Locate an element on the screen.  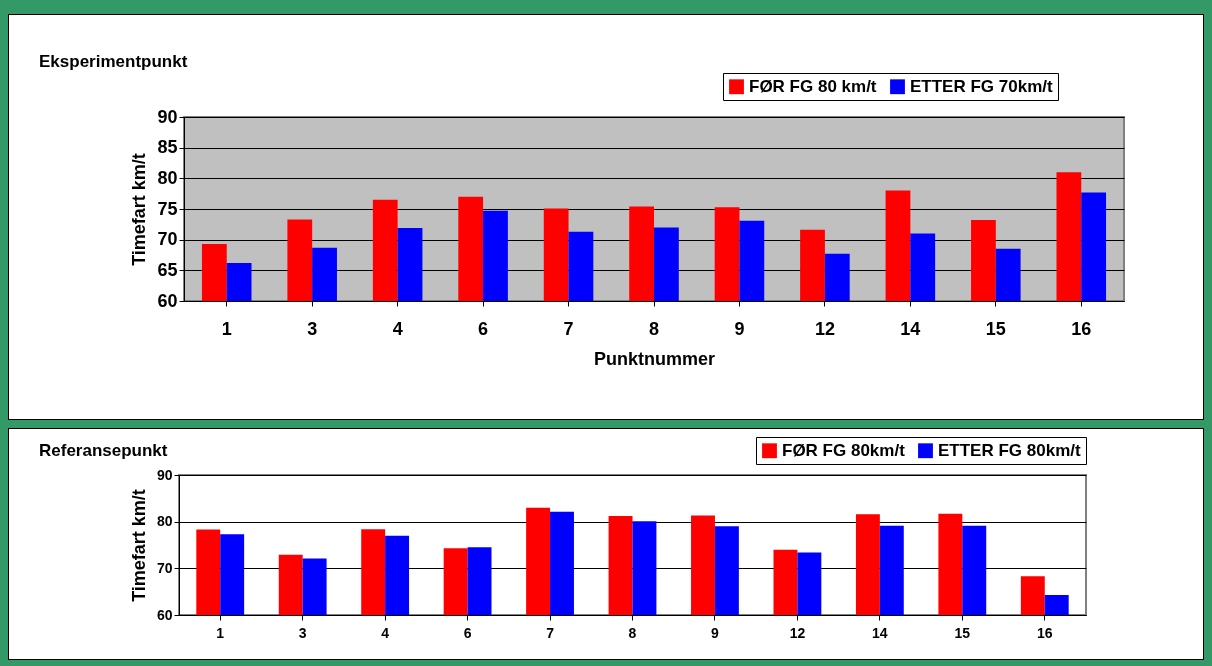
legend-label: FØR FG 80km/t is located at coordinates (844, 450).